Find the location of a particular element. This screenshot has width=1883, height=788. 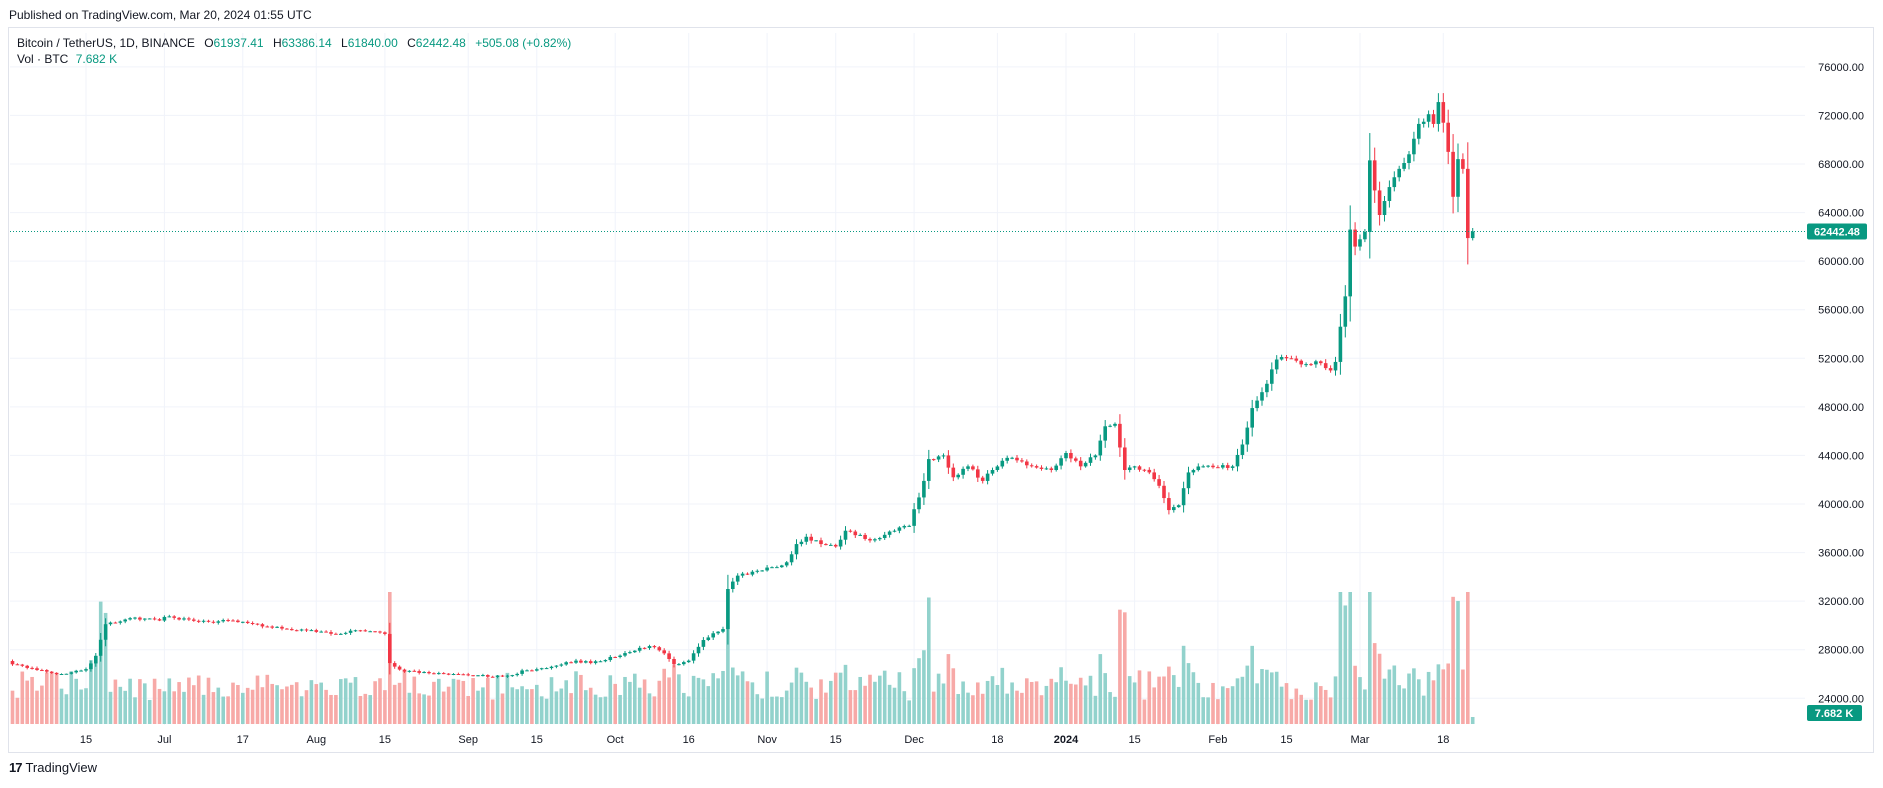

time-tick-label: Sep is located at coordinates (468, 740).